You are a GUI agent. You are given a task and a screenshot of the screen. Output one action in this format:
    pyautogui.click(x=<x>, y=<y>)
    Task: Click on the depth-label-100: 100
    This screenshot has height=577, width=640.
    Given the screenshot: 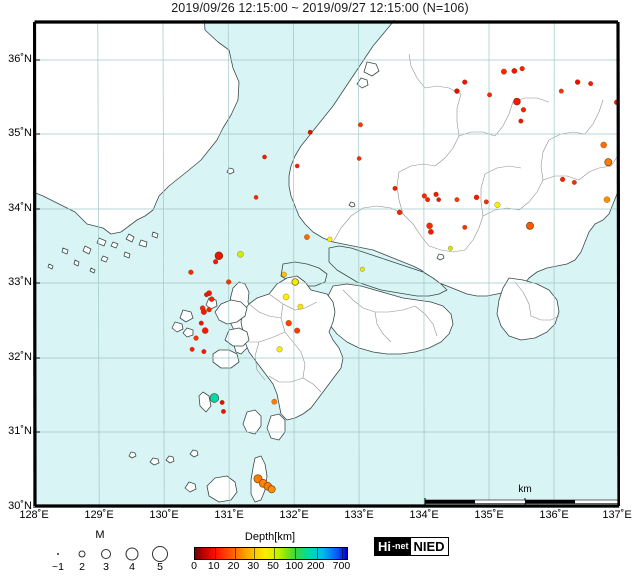 What is the action you would take?
    pyautogui.click(x=294, y=566)
    